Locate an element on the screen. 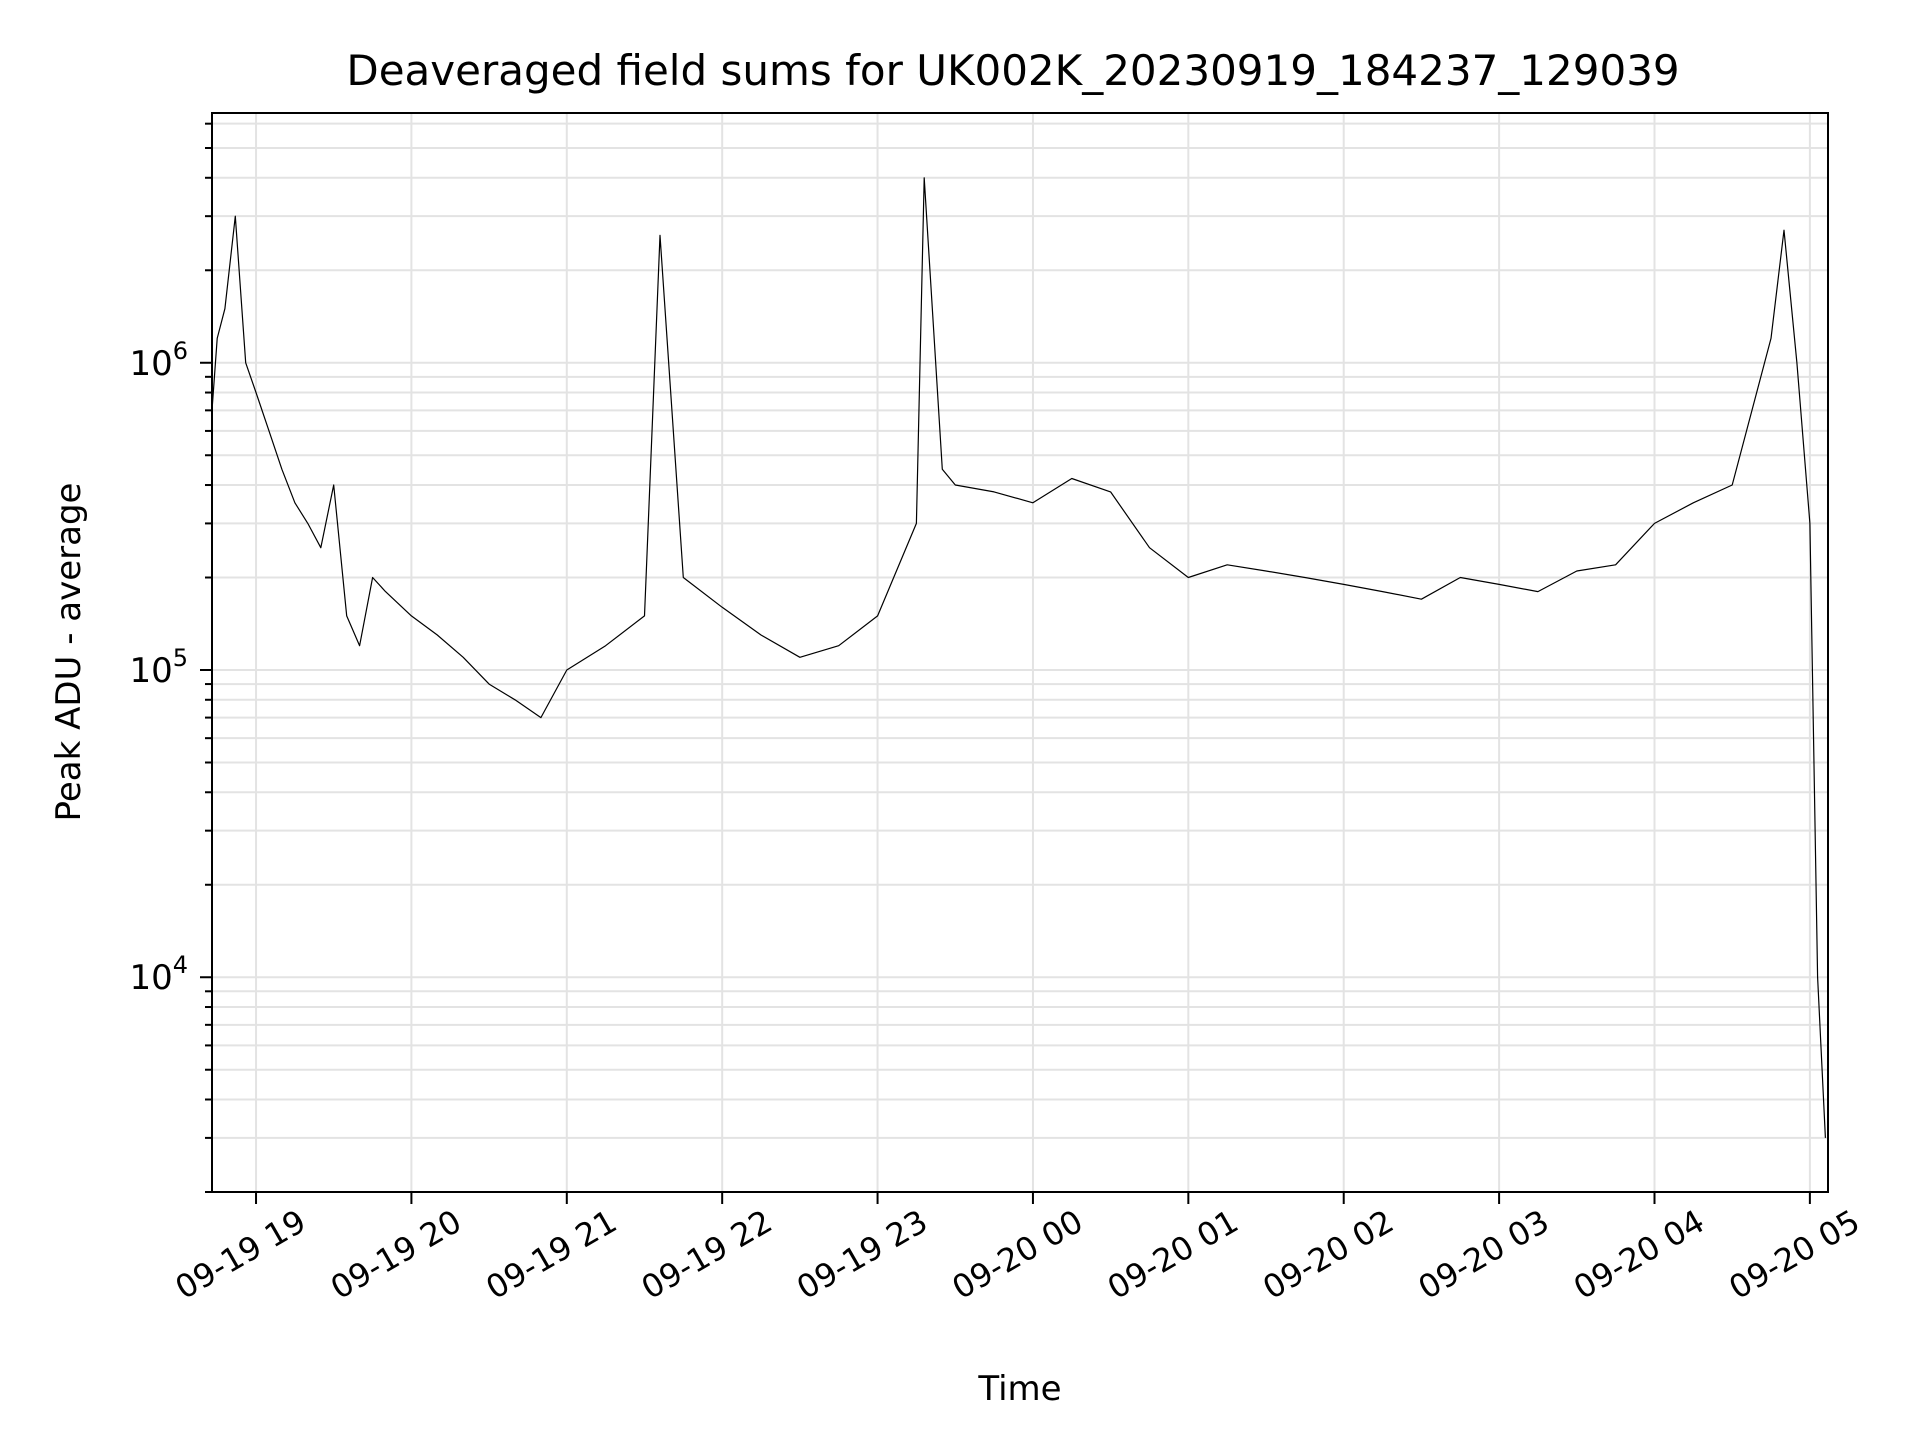 This screenshot has height=1440, width=1920. y-axis-label: Peak ADU - average is located at coordinates (69, 652).